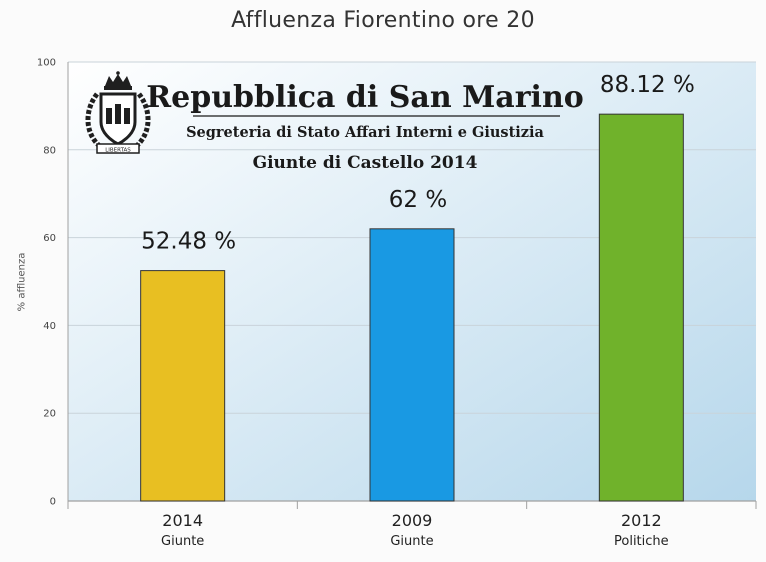  What do you see at coordinates (46, 63) in the screenshot?
I see `y-tick-label: 100` at bounding box center [46, 63].